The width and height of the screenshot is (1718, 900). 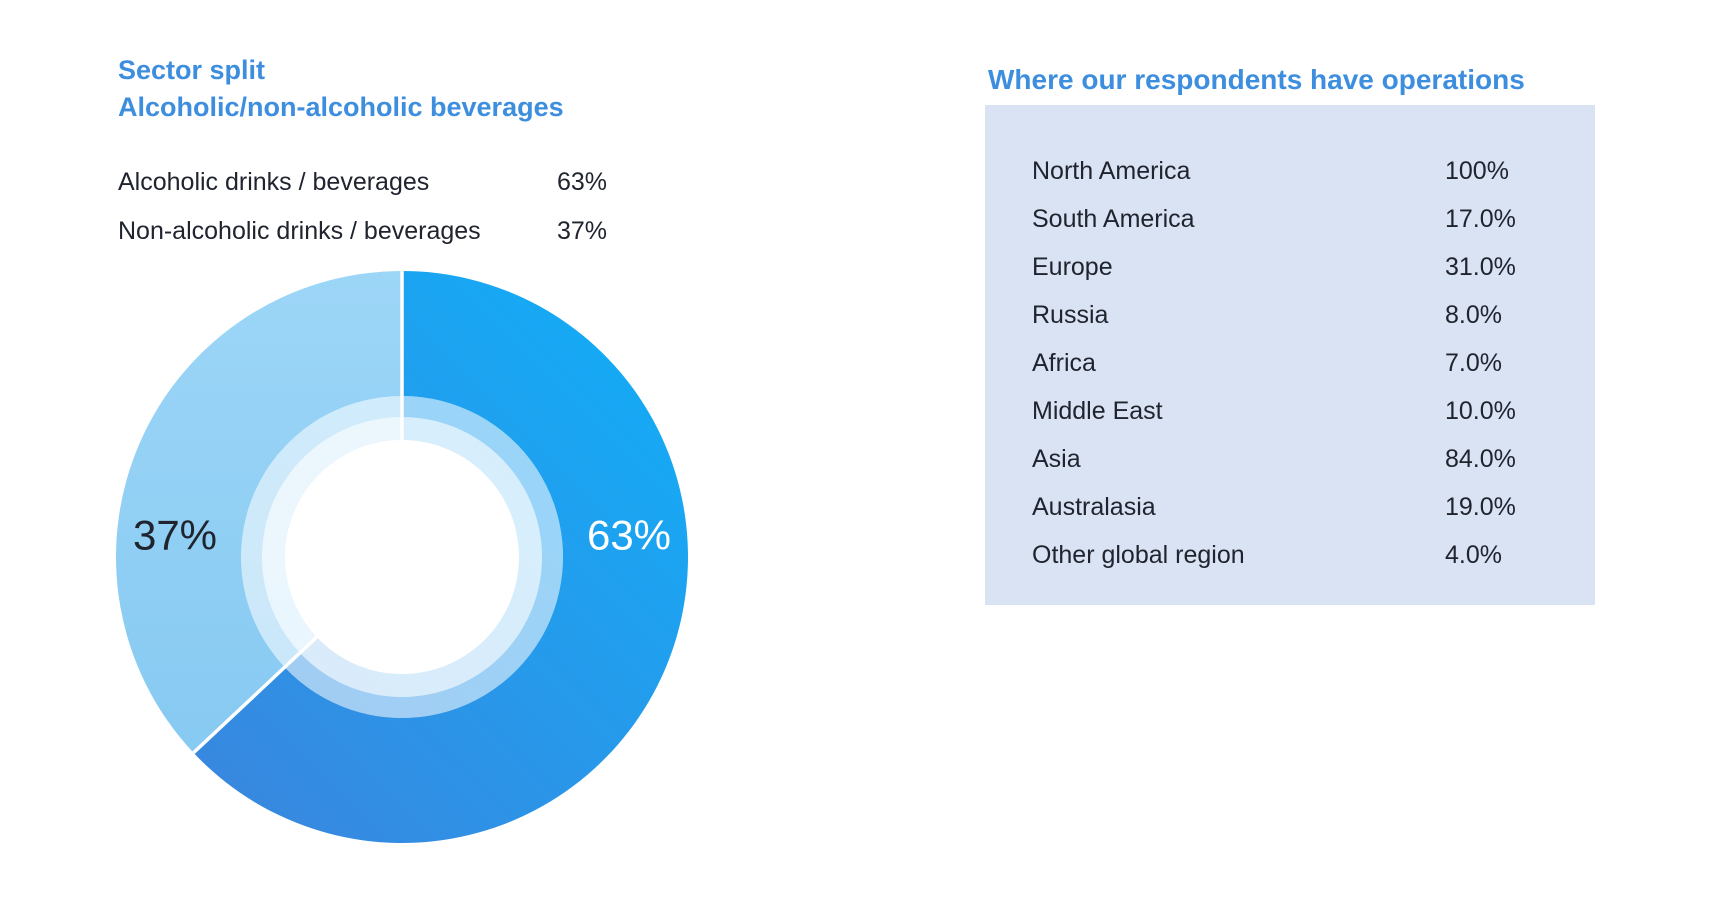 I want to click on sector-split-heading-line1: Sector split, so click(x=192, y=70).